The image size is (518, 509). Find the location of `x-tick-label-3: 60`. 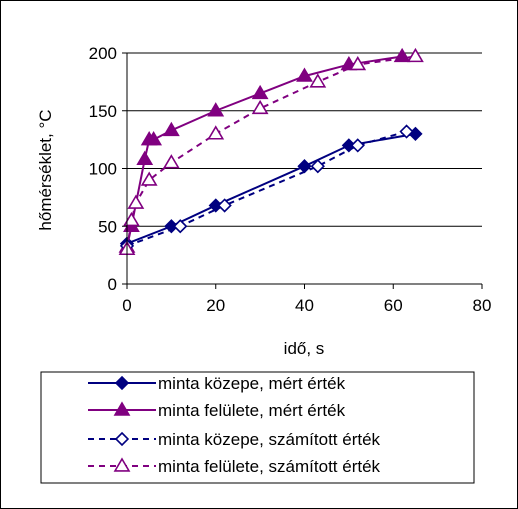

x-tick-label-3: 60 is located at coordinates (393, 305).